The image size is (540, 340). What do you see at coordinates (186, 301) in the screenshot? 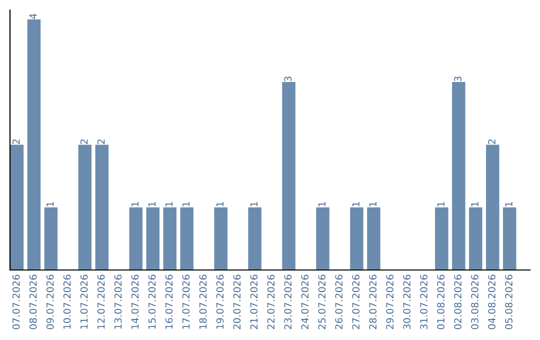
I see `x-tick-label: 17.07.2026` at bounding box center [186, 301].